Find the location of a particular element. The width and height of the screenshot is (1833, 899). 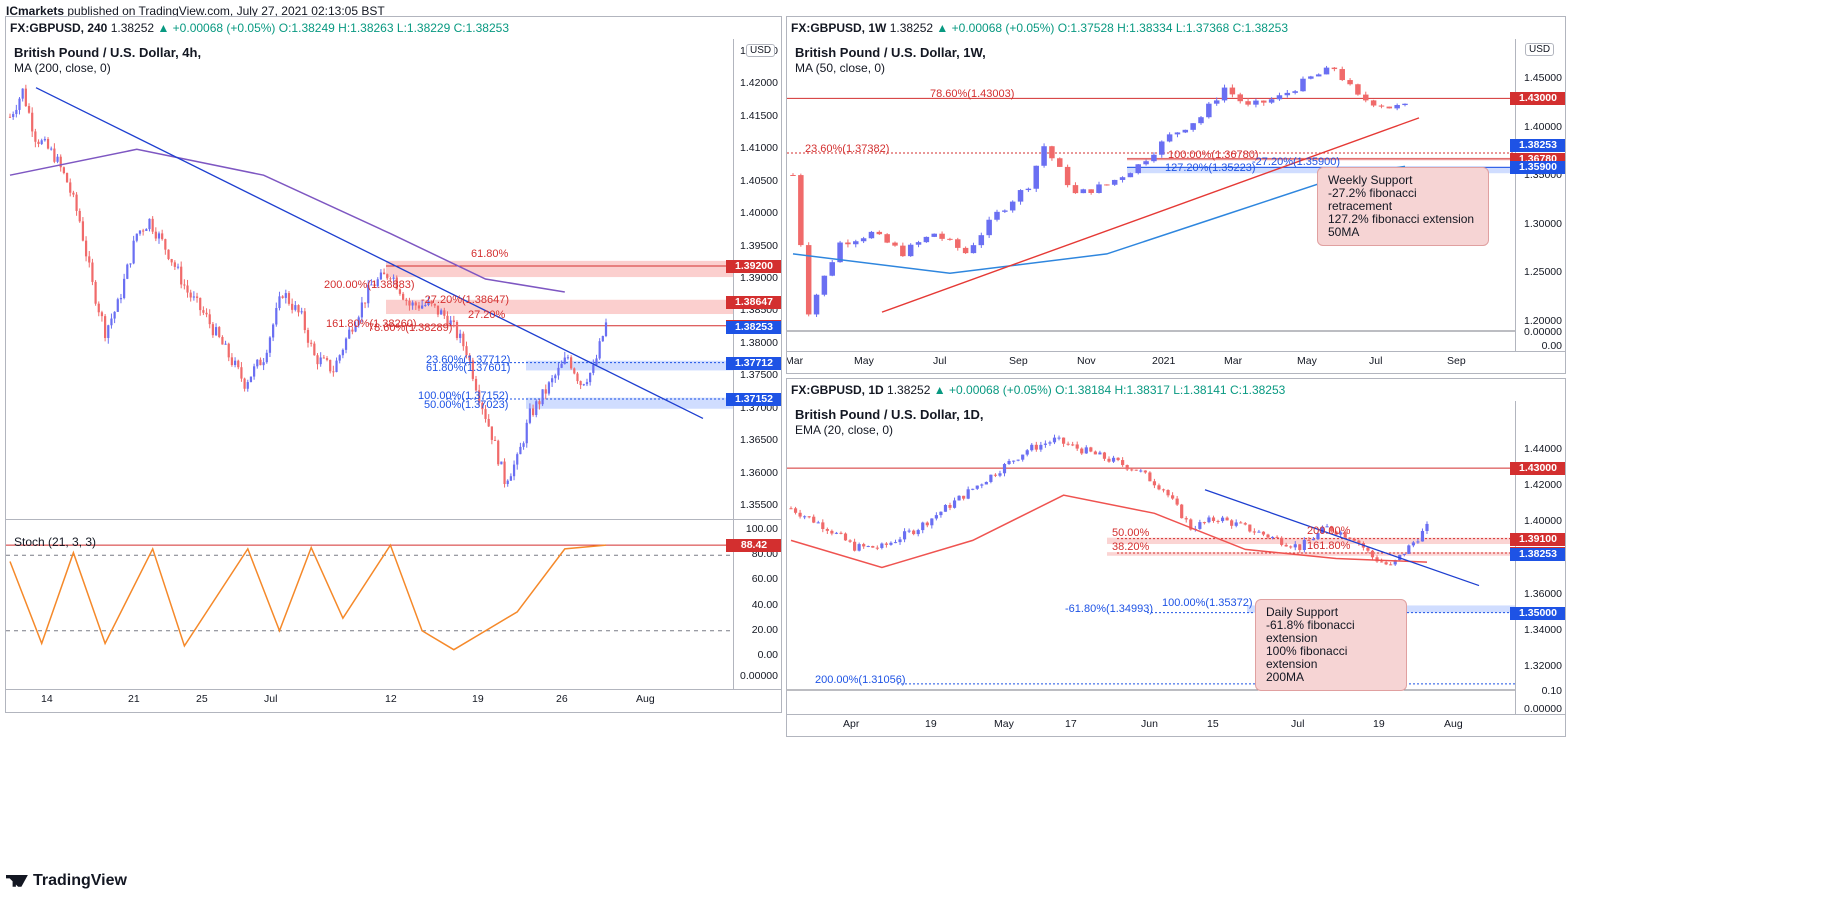

price-badge: 1.39100 is located at coordinates (1537, 539).